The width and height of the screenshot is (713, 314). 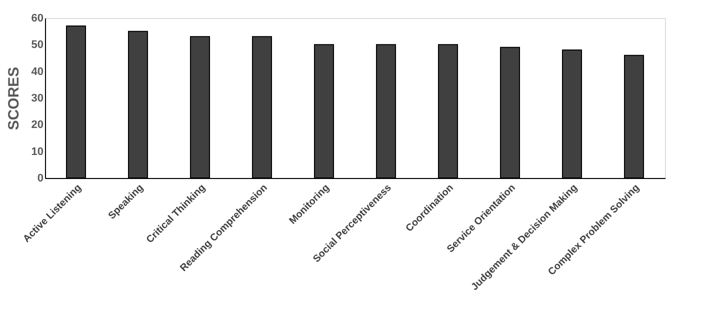 What do you see at coordinates (37, 152) in the screenshot?
I see `y-tick-label: 10` at bounding box center [37, 152].